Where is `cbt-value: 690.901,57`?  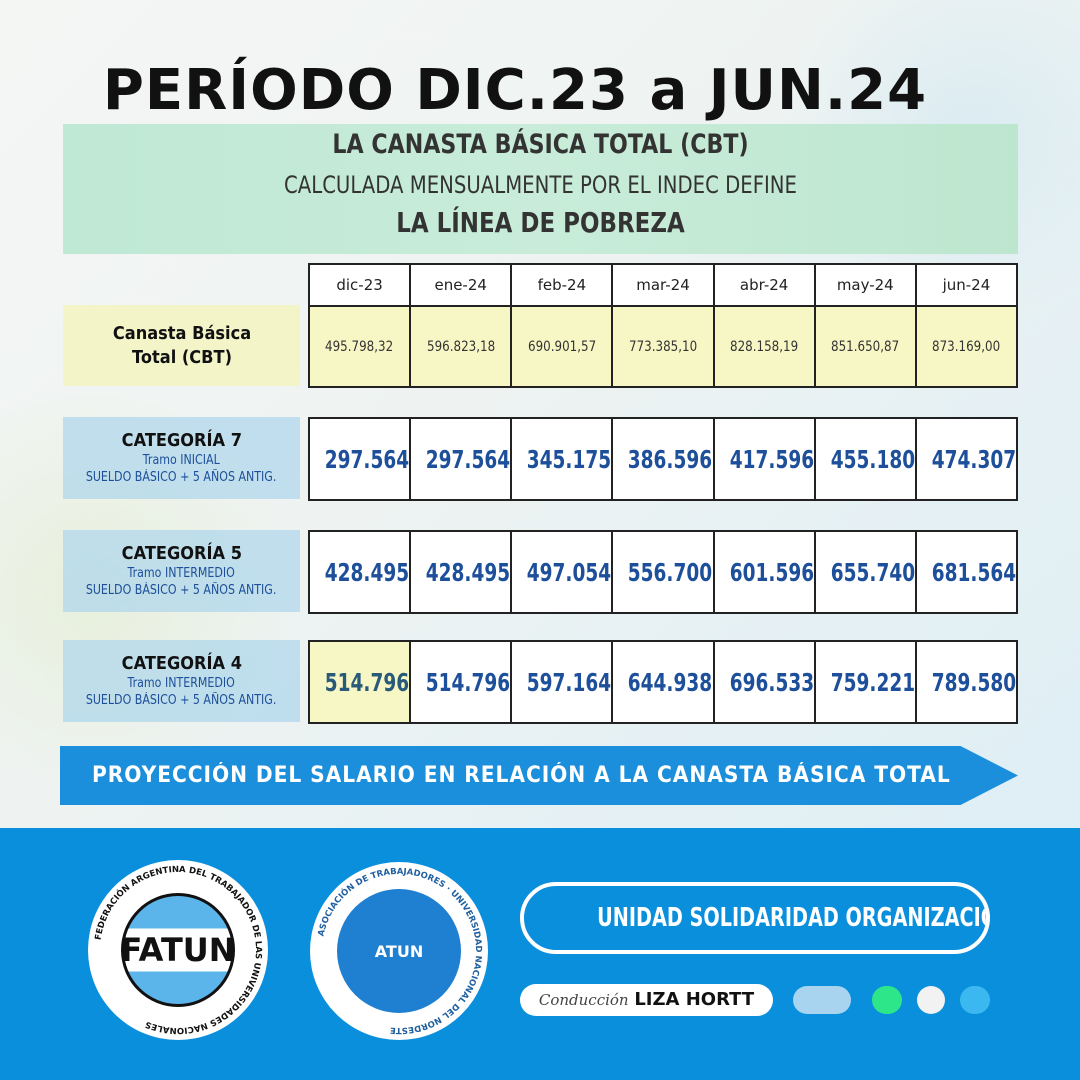
cbt-value: 690.901,57 is located at coordinates (561, 346).